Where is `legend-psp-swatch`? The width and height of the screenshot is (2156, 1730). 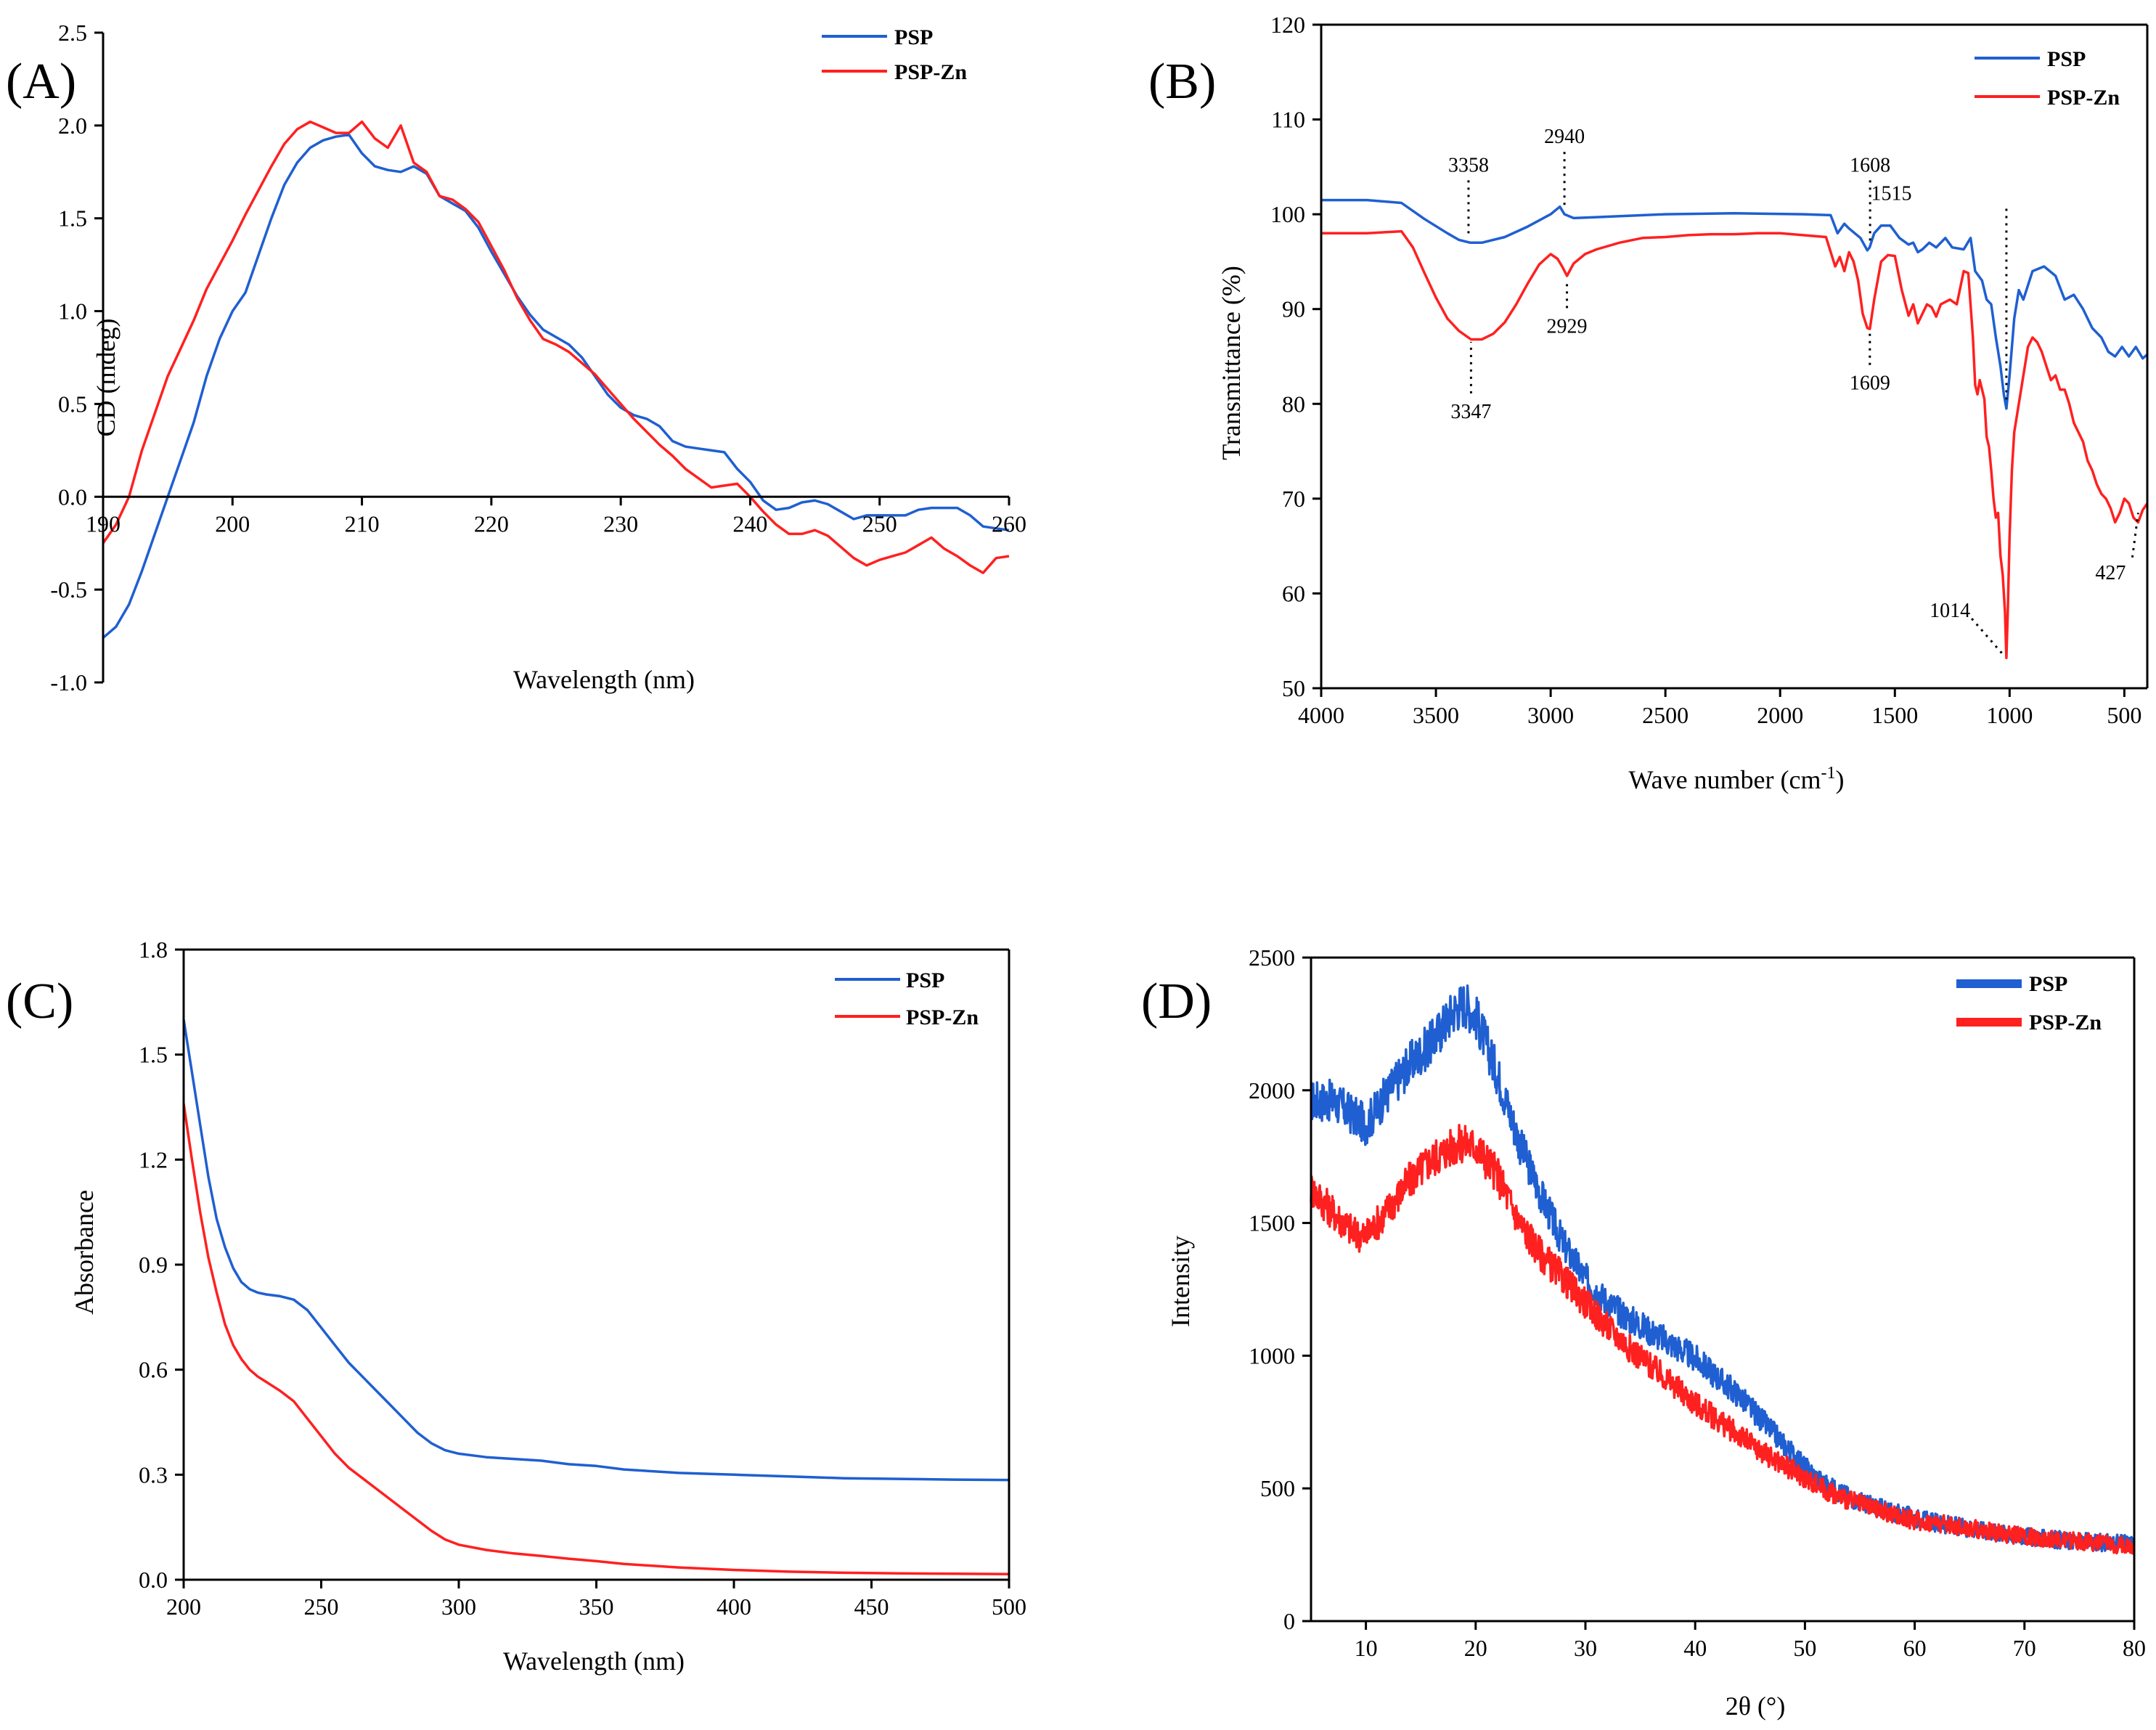 legend-psp-swatch is located at coordinates (1989, 983).